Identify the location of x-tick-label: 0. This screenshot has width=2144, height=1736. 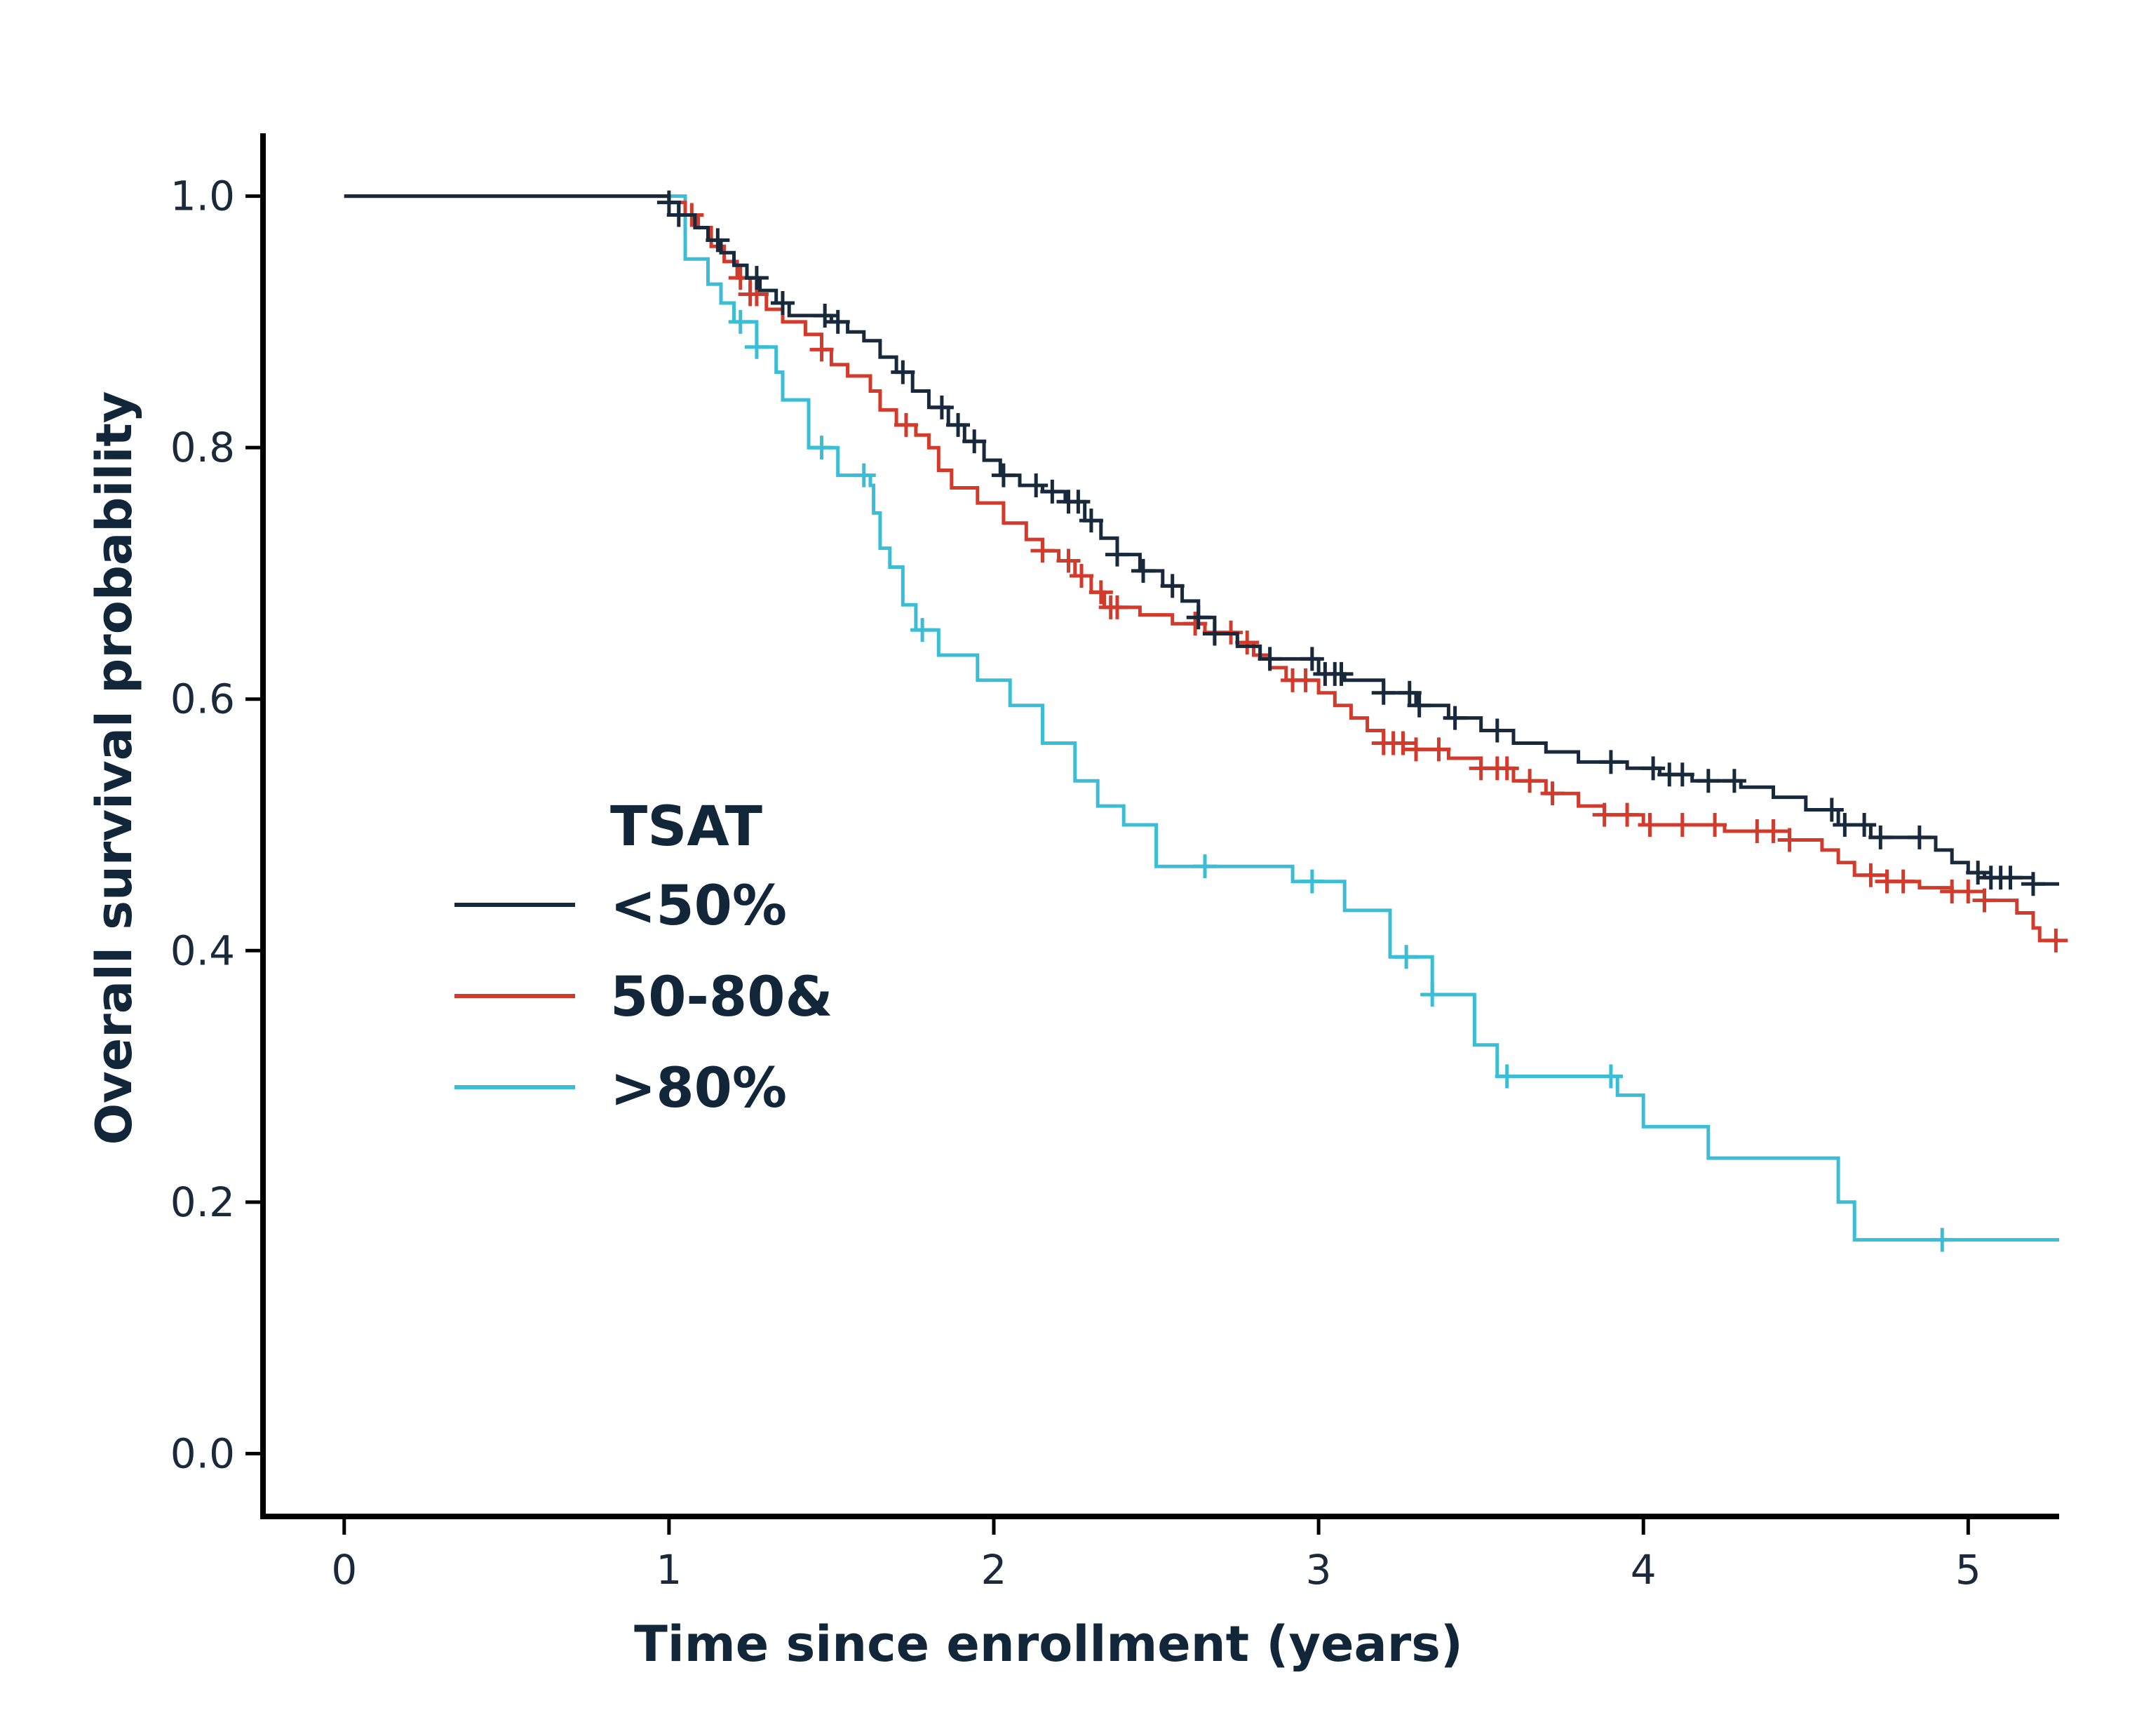
(344, 1570).